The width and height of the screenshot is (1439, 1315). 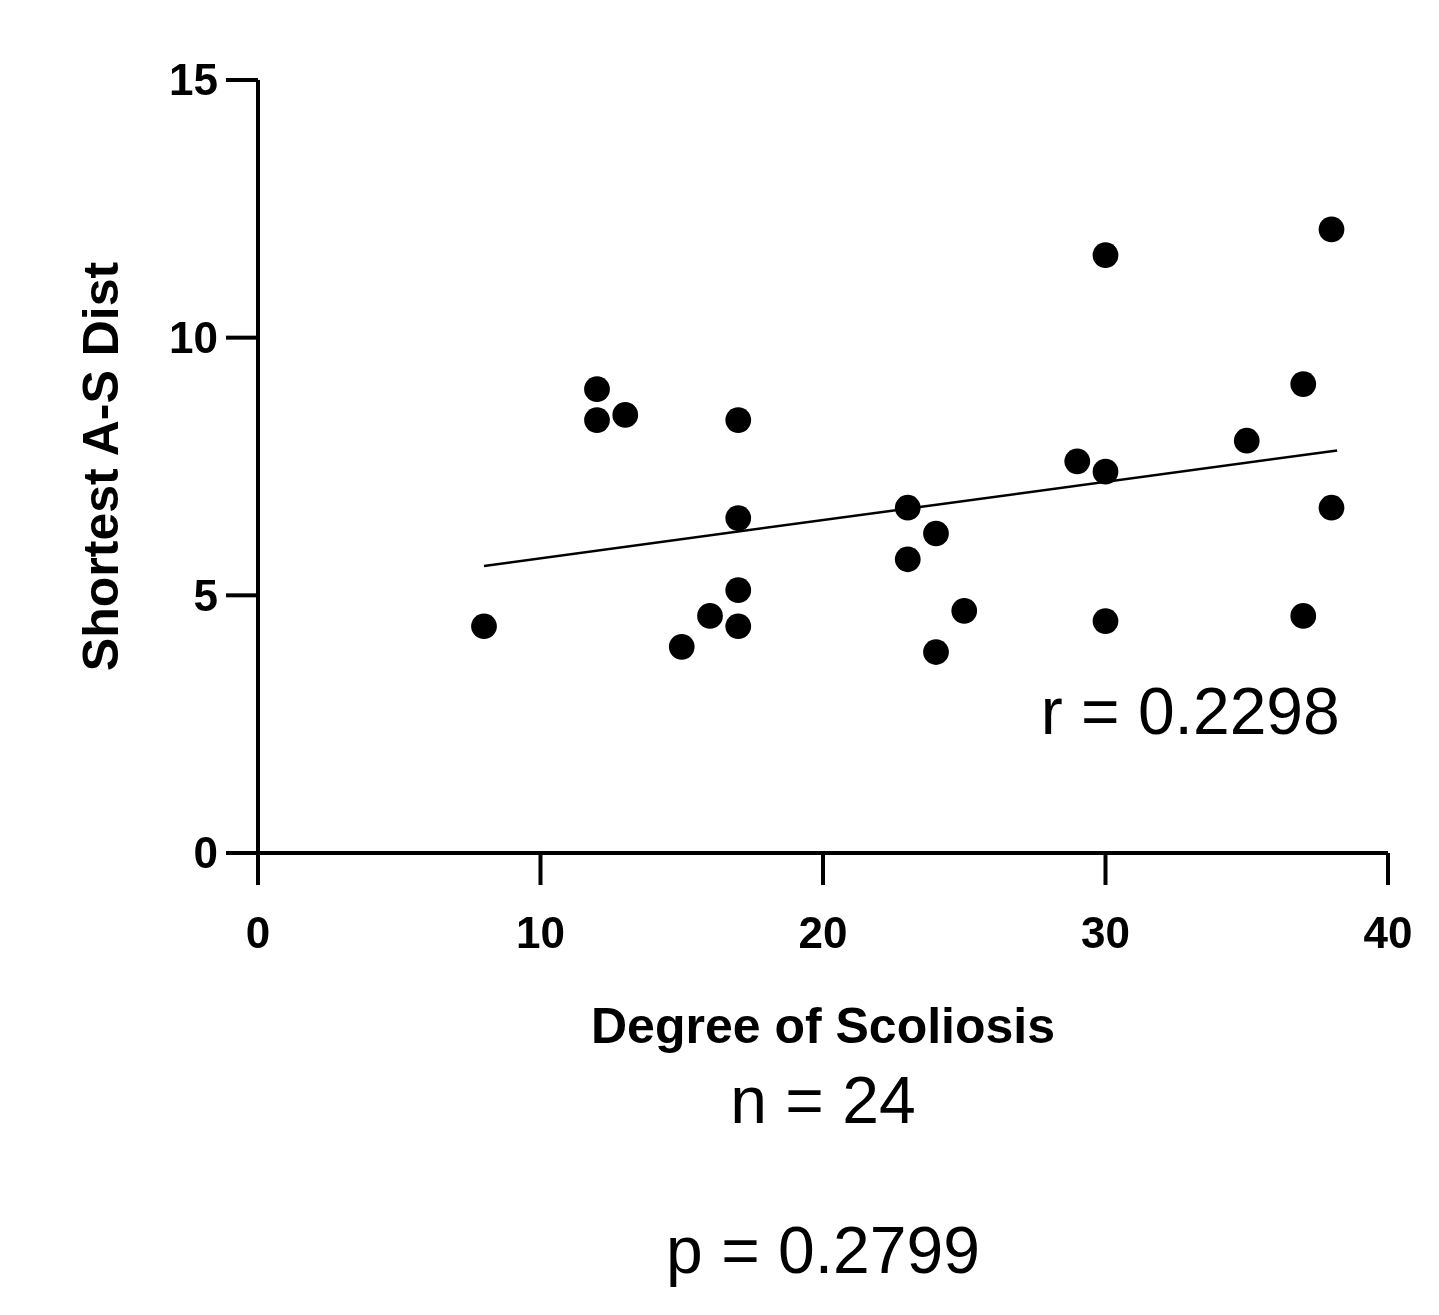 I want to click on x-tick-label: 0, so click(x=258, y=932).